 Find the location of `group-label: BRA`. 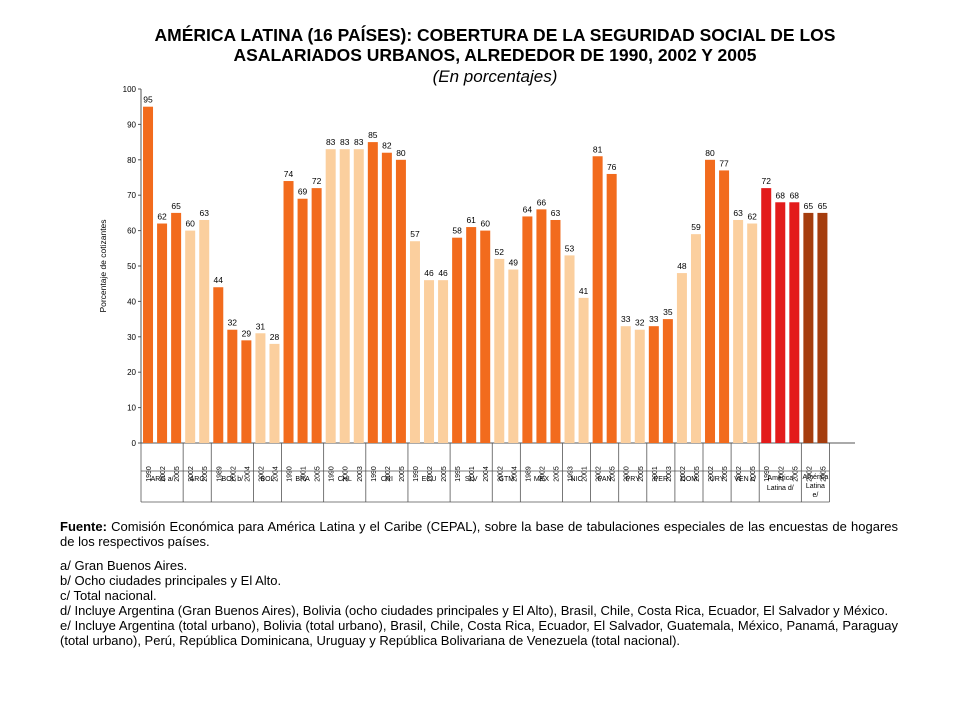

group-label: BRA is located at coordinates (302, 479).